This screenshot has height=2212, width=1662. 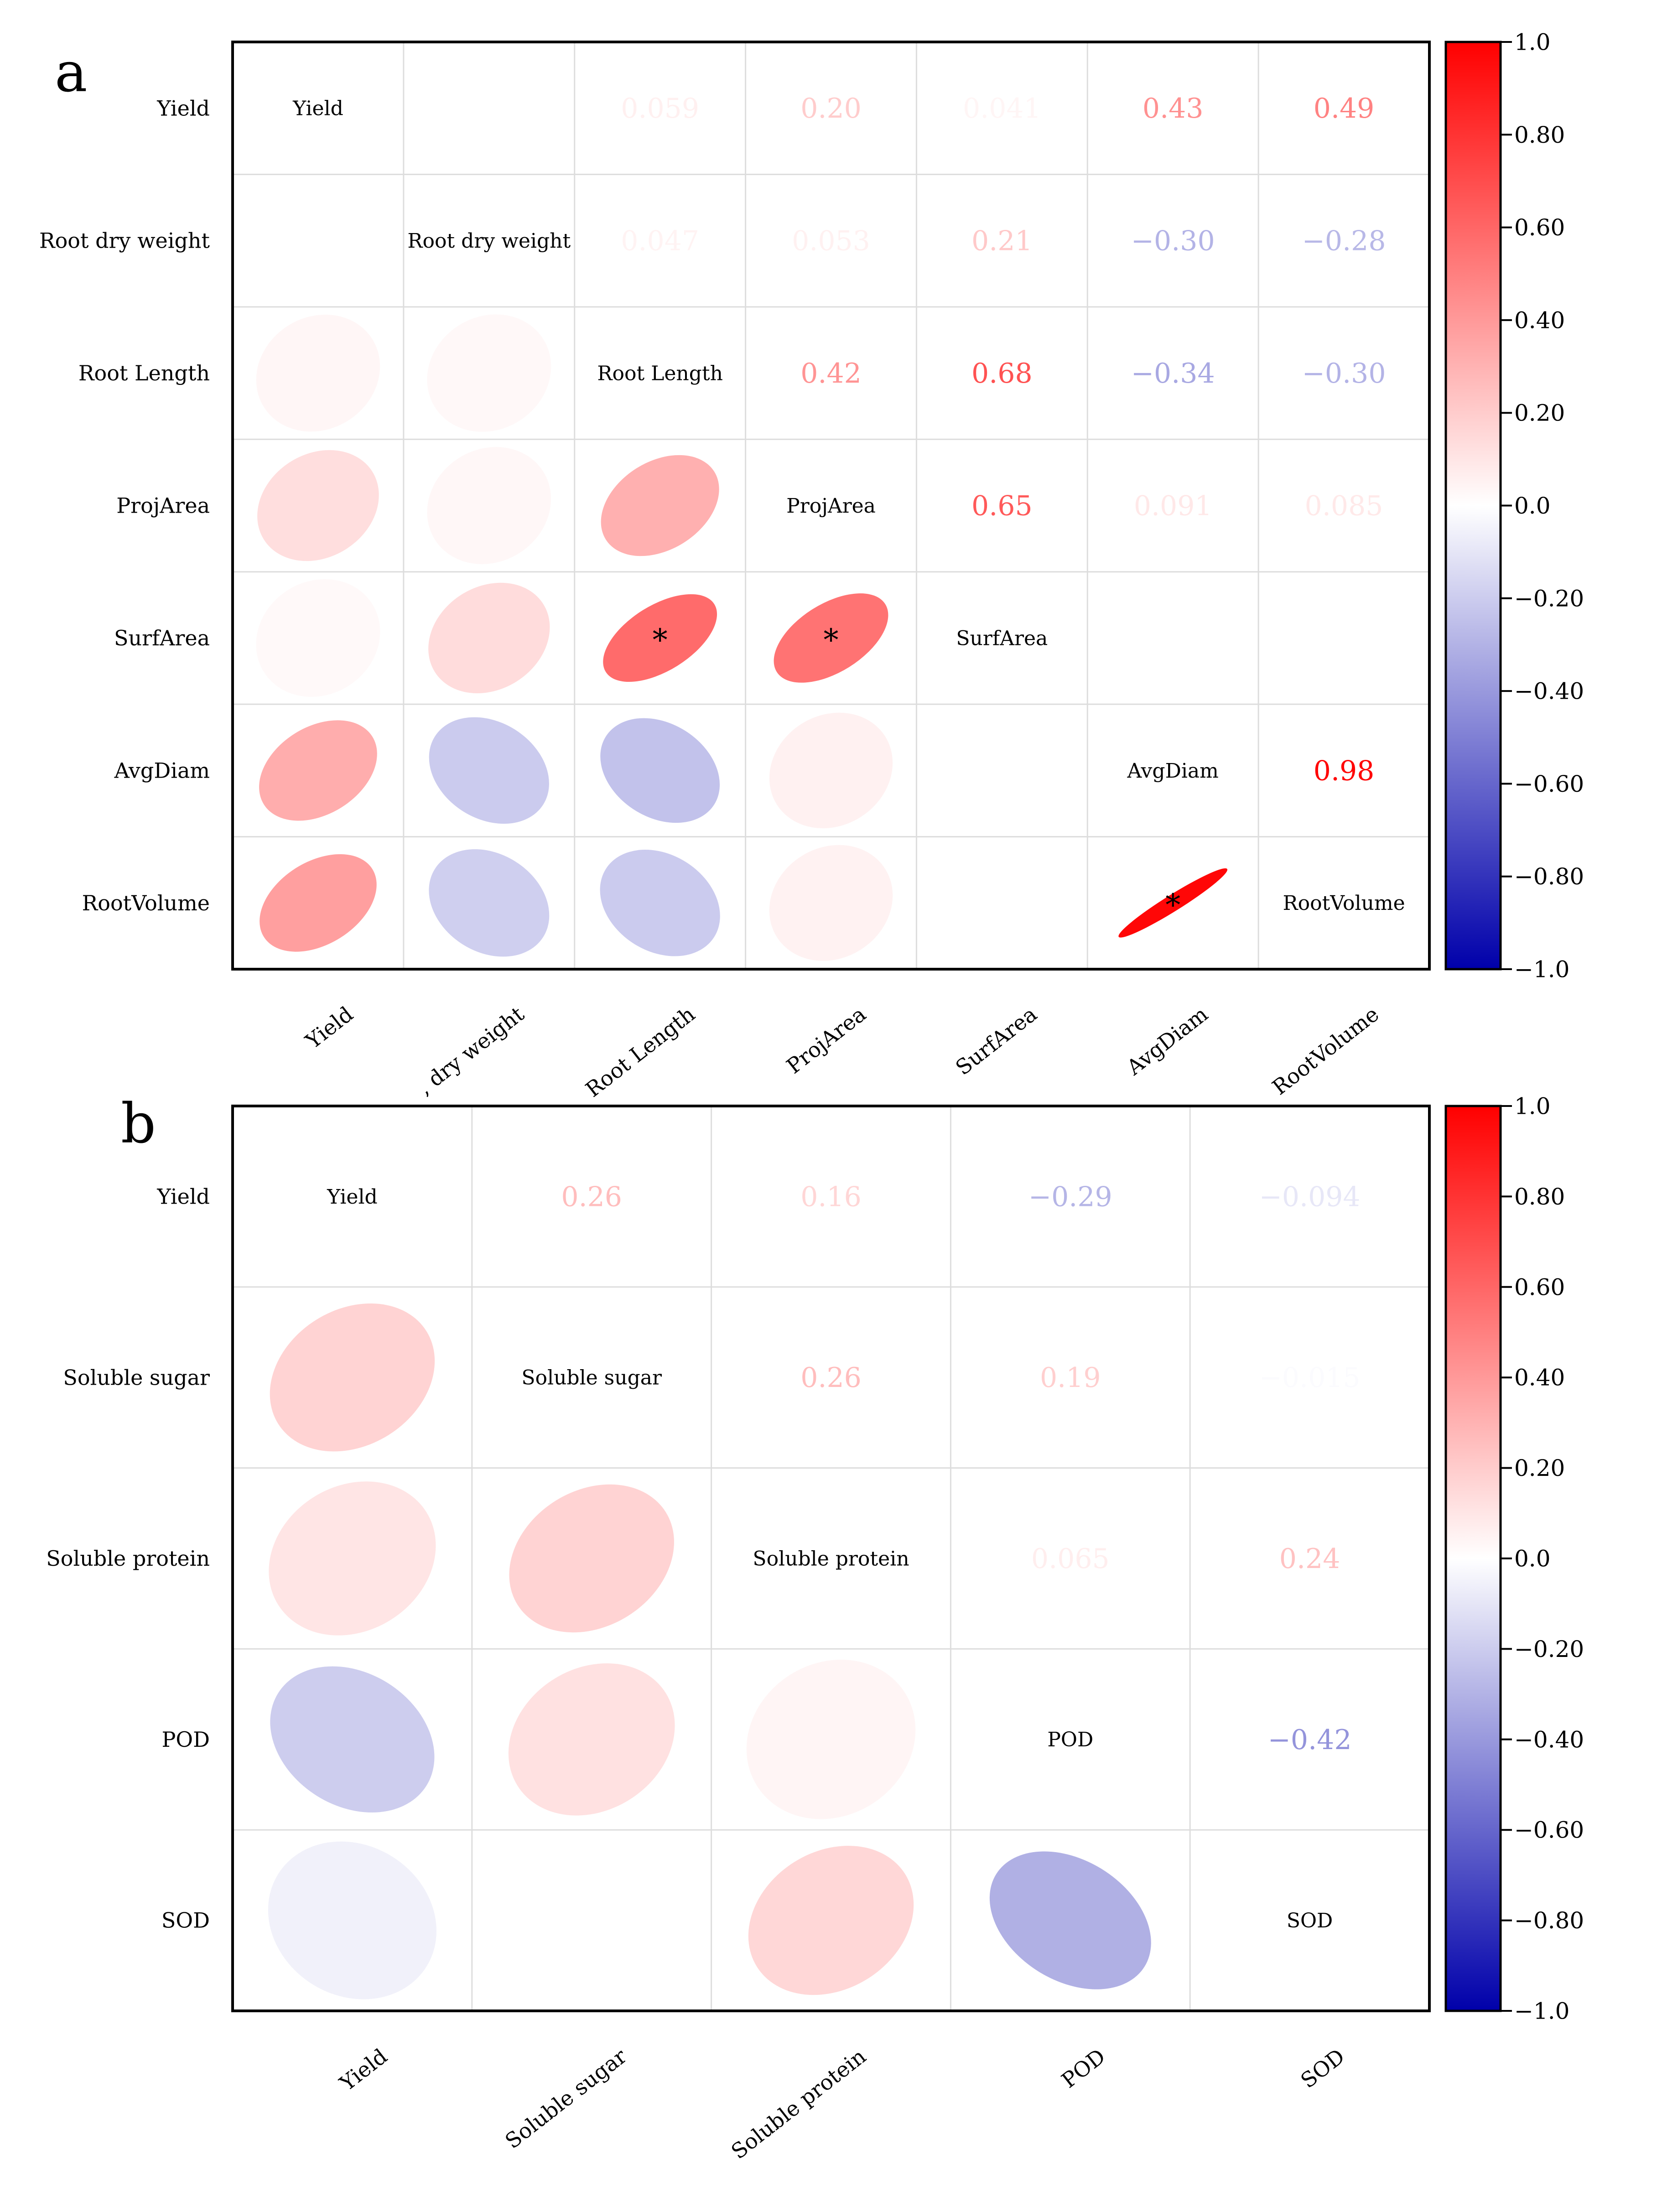 I want to click on corr-ellipse-yield-rootvolume, so click(x=318, y=903).